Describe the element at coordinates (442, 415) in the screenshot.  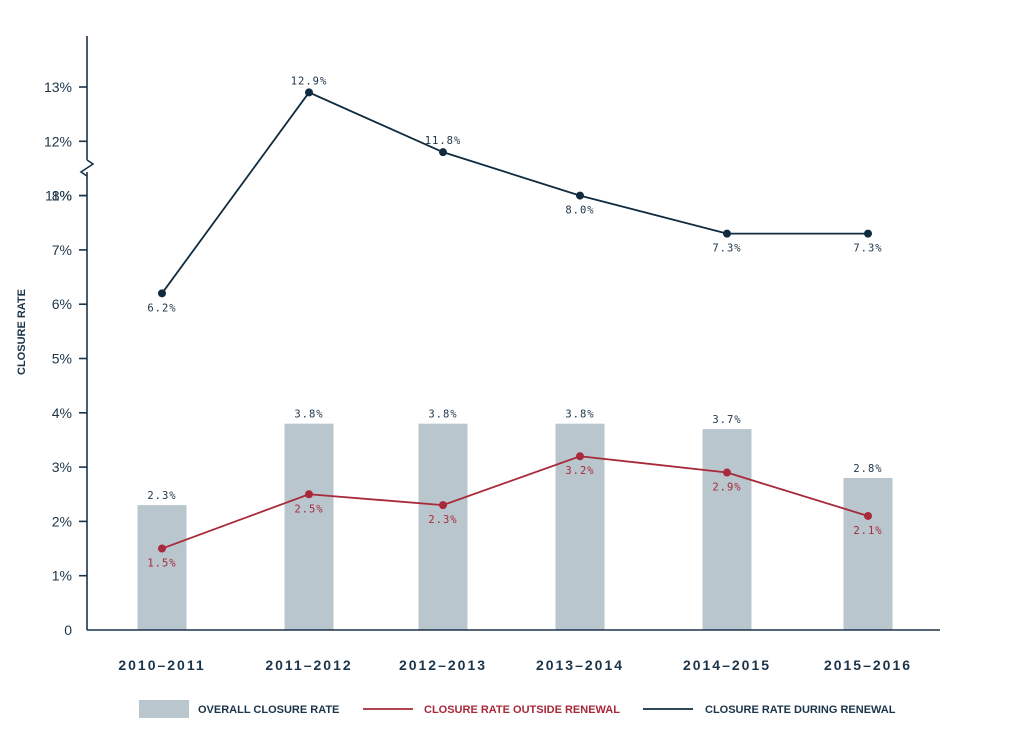
I see `bar-label-2: 3.8%` at that location.